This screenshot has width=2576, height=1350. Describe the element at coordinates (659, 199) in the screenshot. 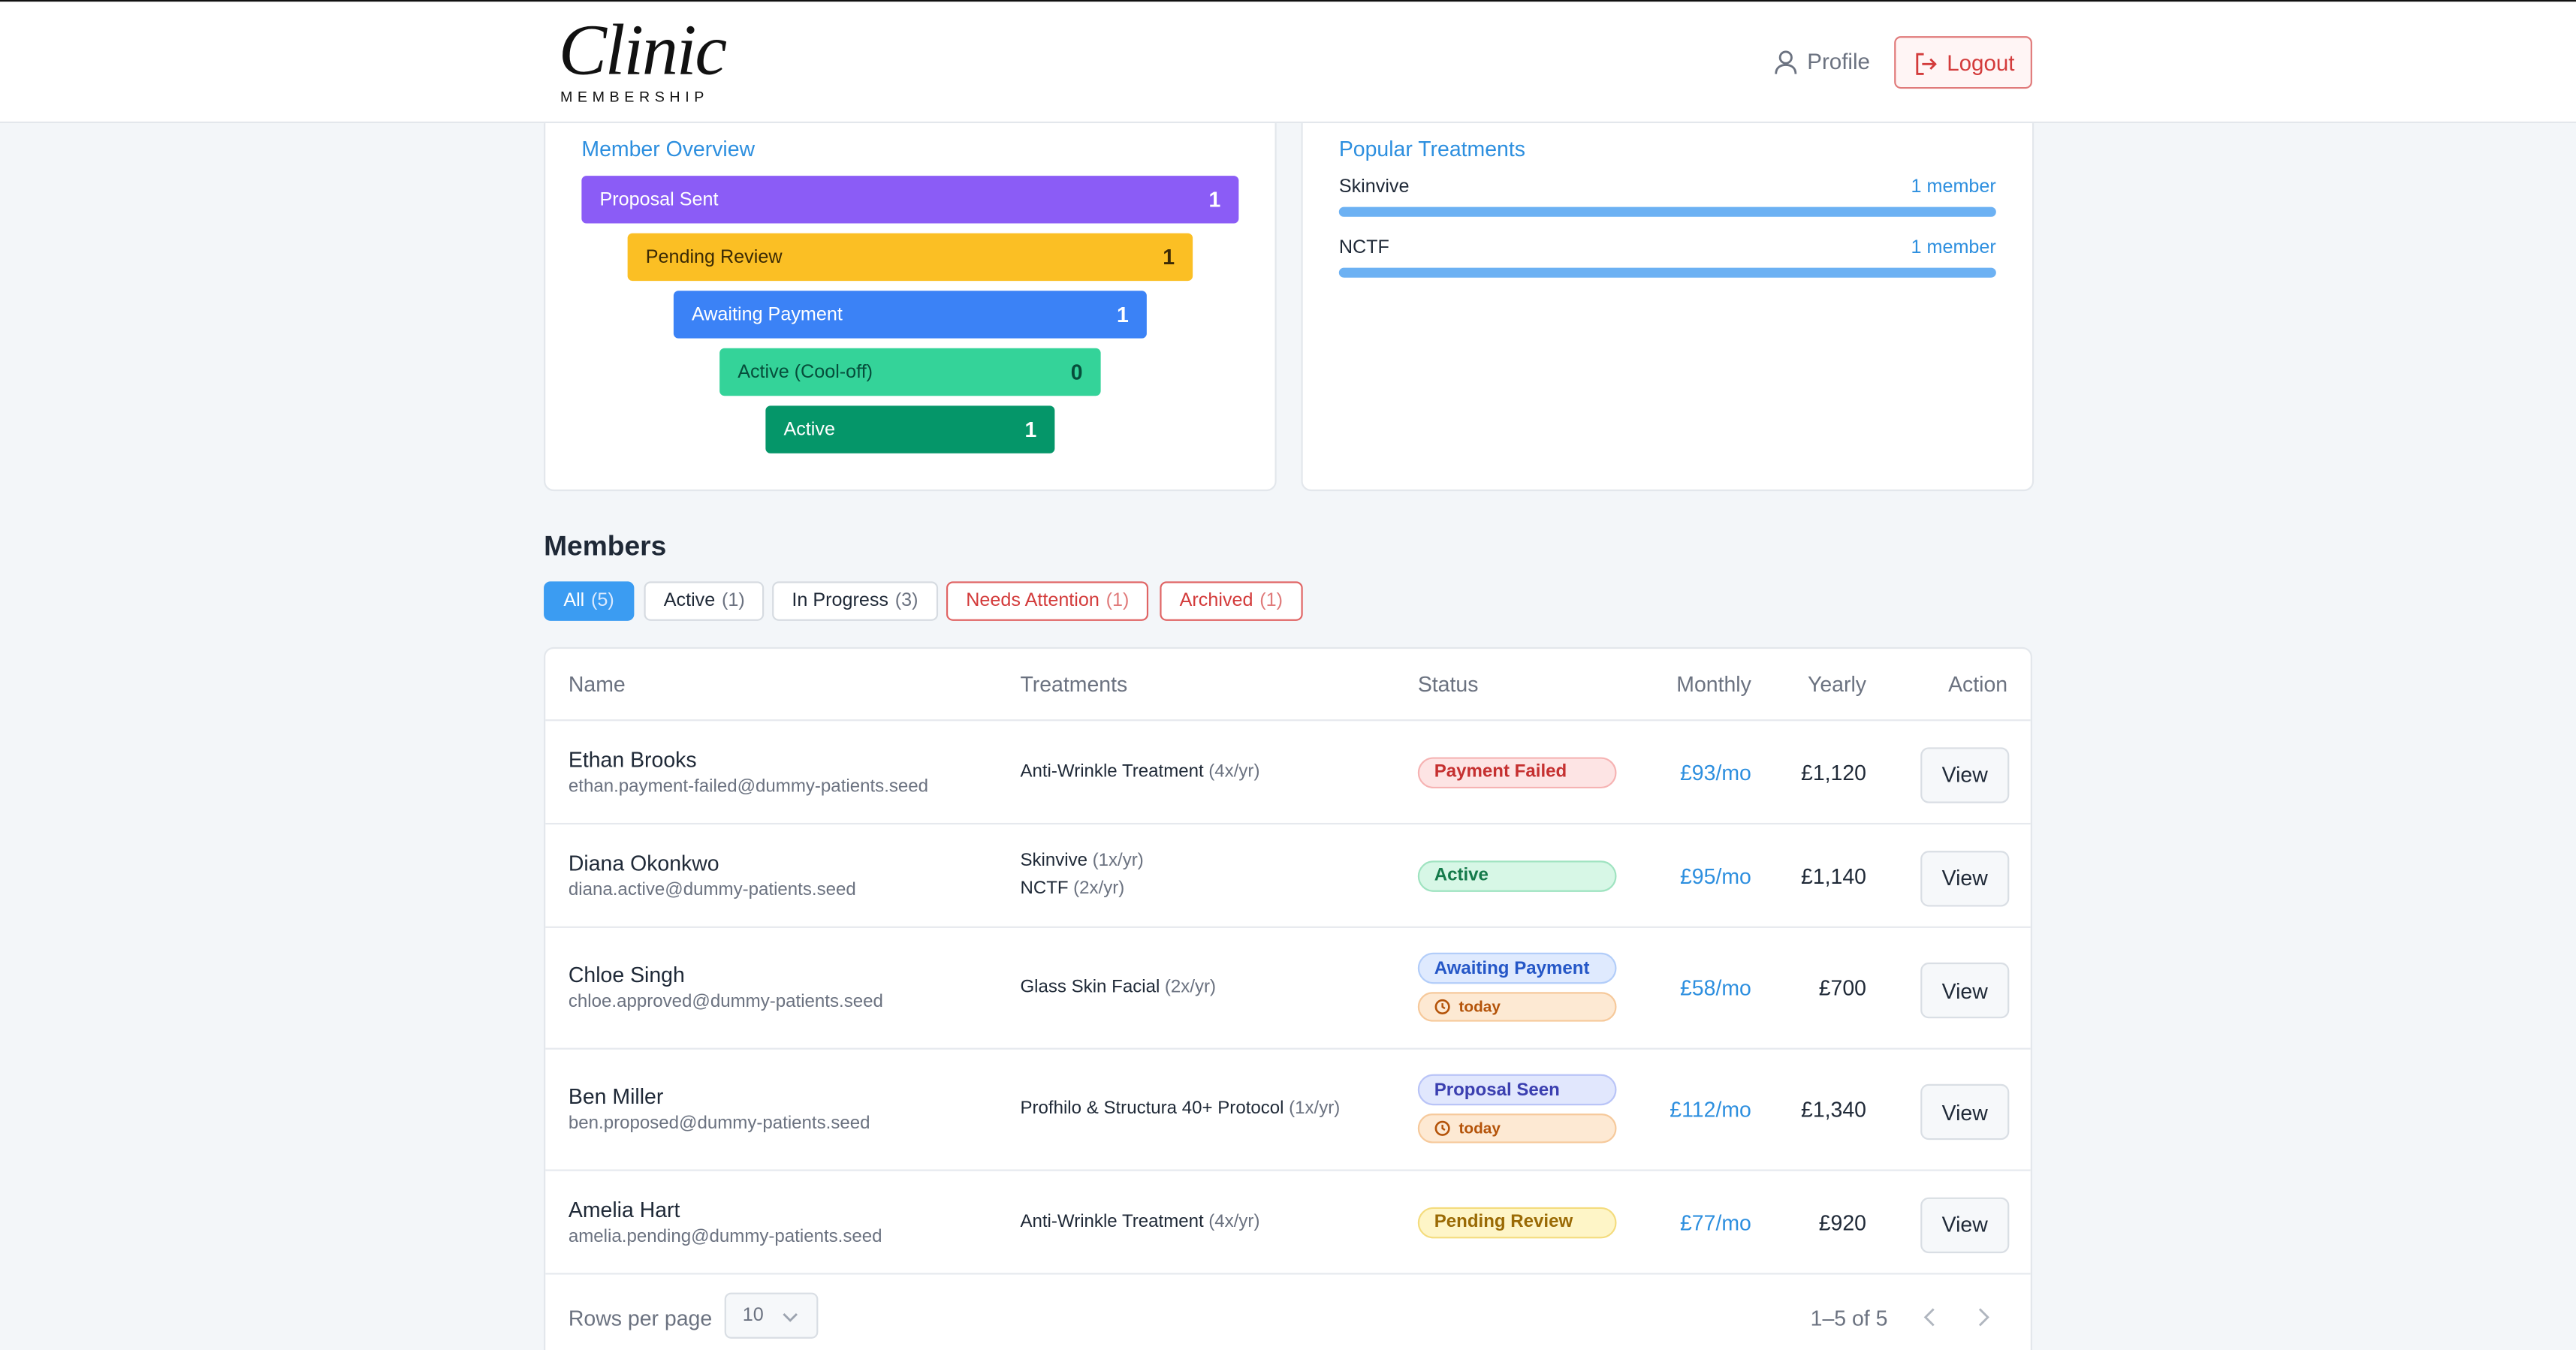

I see `stage-label: Proposal Sent` at that location.